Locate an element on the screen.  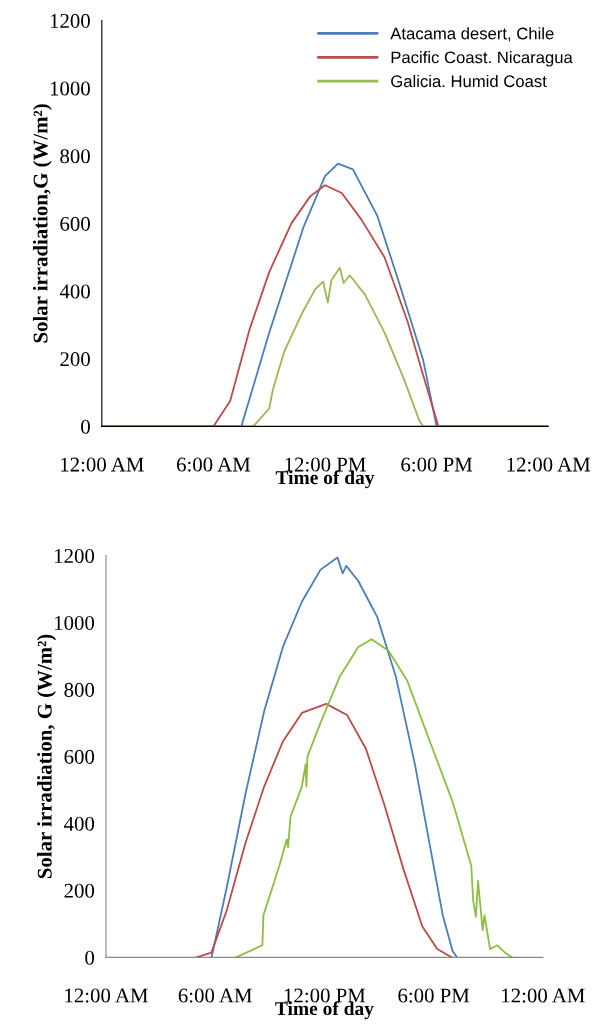
legend-label: Pacific Coast. Nicaragua is located at coordinates (482, 59).